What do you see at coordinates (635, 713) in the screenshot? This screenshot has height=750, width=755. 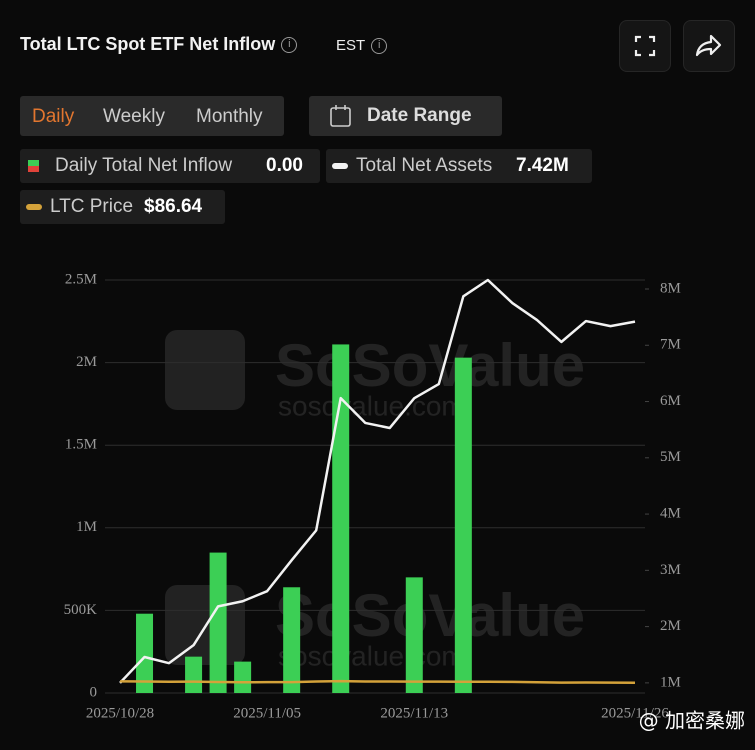 I see `x-tick-label: 2025/11/26` at bounding box center [635, 713].